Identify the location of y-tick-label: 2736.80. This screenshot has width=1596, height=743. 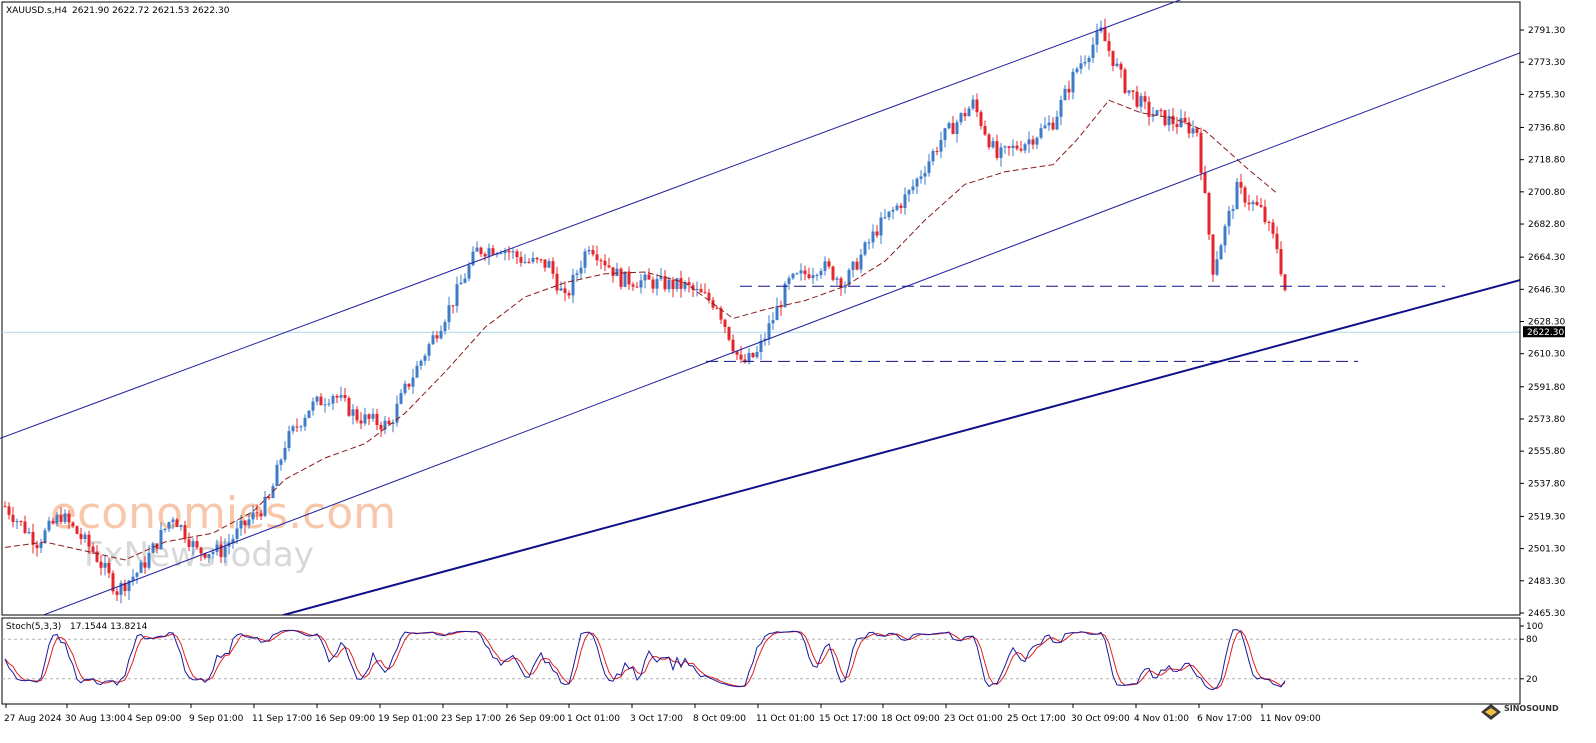
(1546, 128).